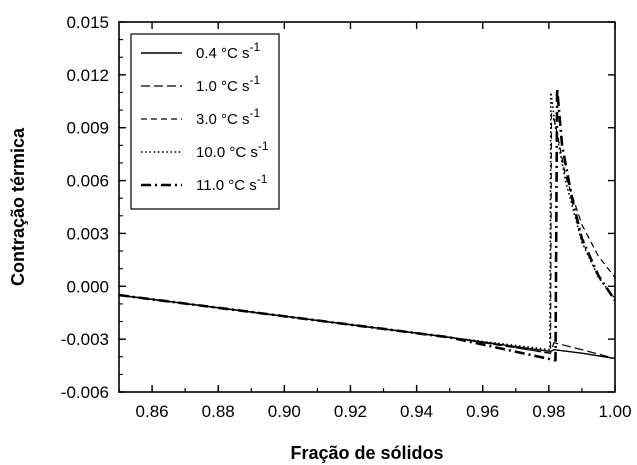 This screenshot has height=465, width=637. I want to click on legend-label-text: 10.0 °C s, so click(227, 152).